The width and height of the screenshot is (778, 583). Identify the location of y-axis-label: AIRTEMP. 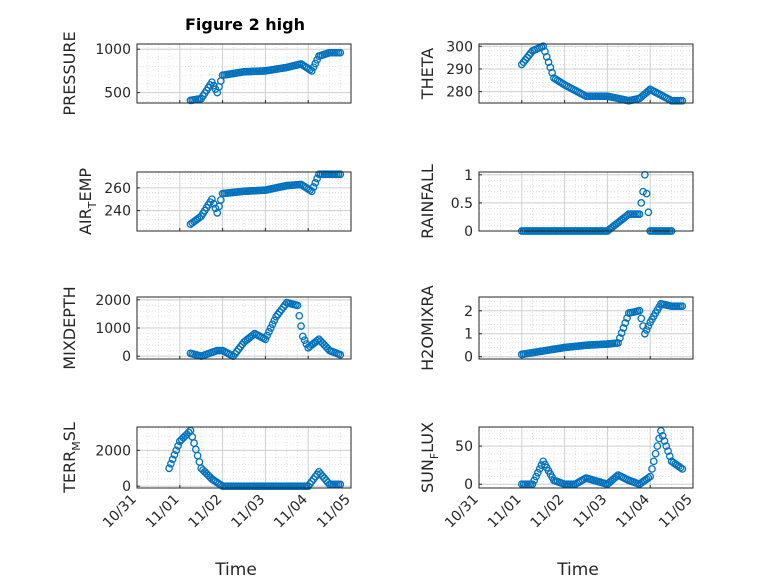
(87, 201).